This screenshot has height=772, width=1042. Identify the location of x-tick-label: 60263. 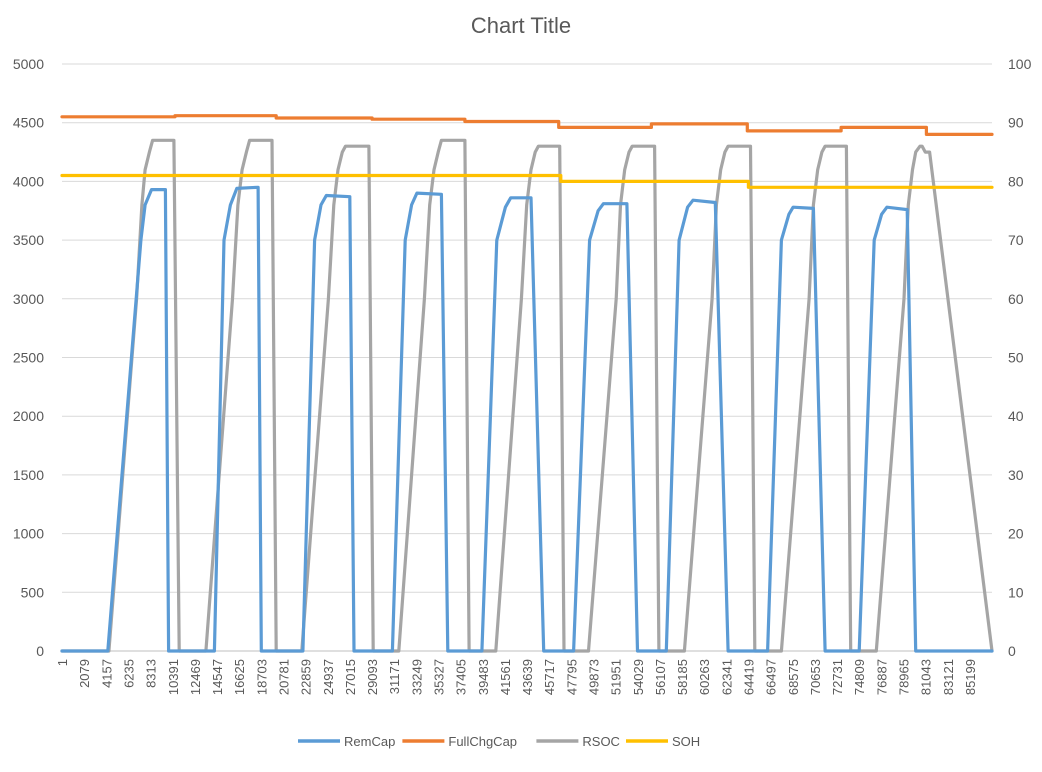
(704, 677).